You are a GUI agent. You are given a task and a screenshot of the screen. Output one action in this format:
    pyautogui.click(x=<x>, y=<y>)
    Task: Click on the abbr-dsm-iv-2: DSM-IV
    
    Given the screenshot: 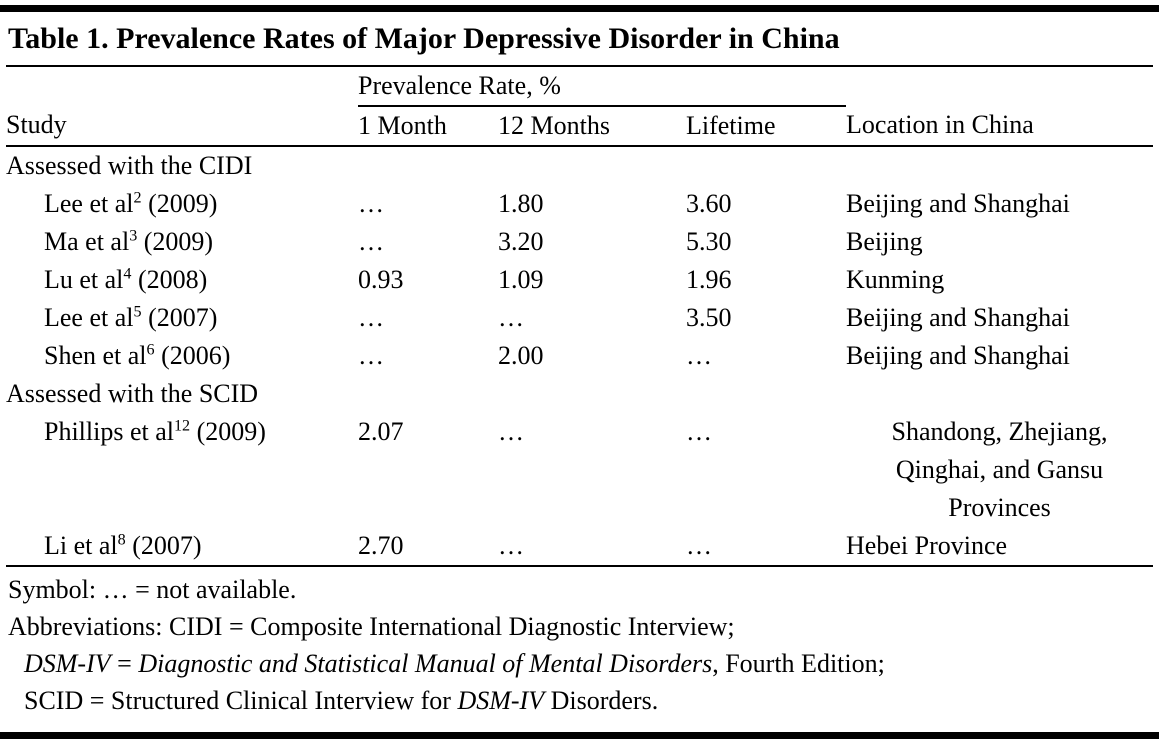 What is the action you would take?
    pyautogui.click(x=501, y=700)
    